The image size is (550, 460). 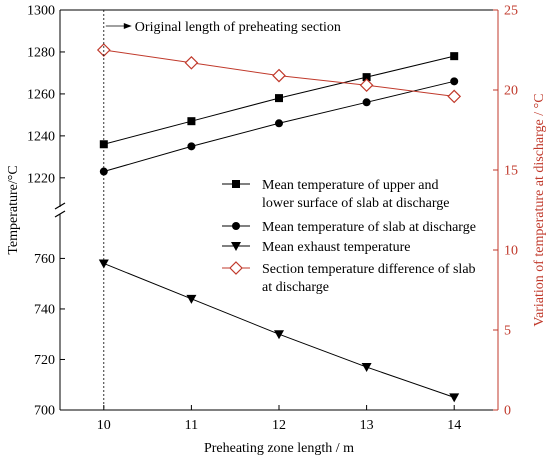 I want to click on right-tick-label: 5, so click(x=507, y=331).